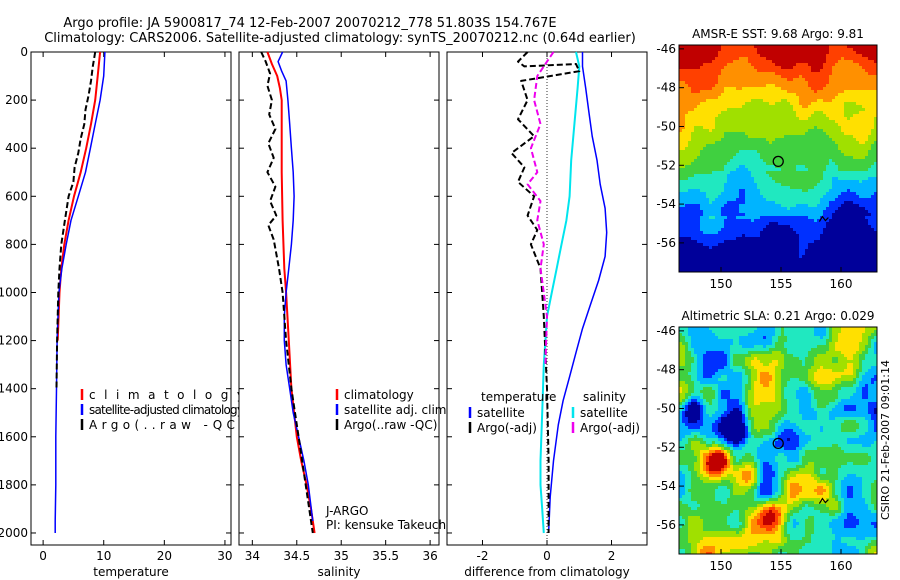 This screenshot has width=900, height=580. Describe the element at coordinates (547, 556) in the screenshot. I see `x-tick-label: 0` at that location.